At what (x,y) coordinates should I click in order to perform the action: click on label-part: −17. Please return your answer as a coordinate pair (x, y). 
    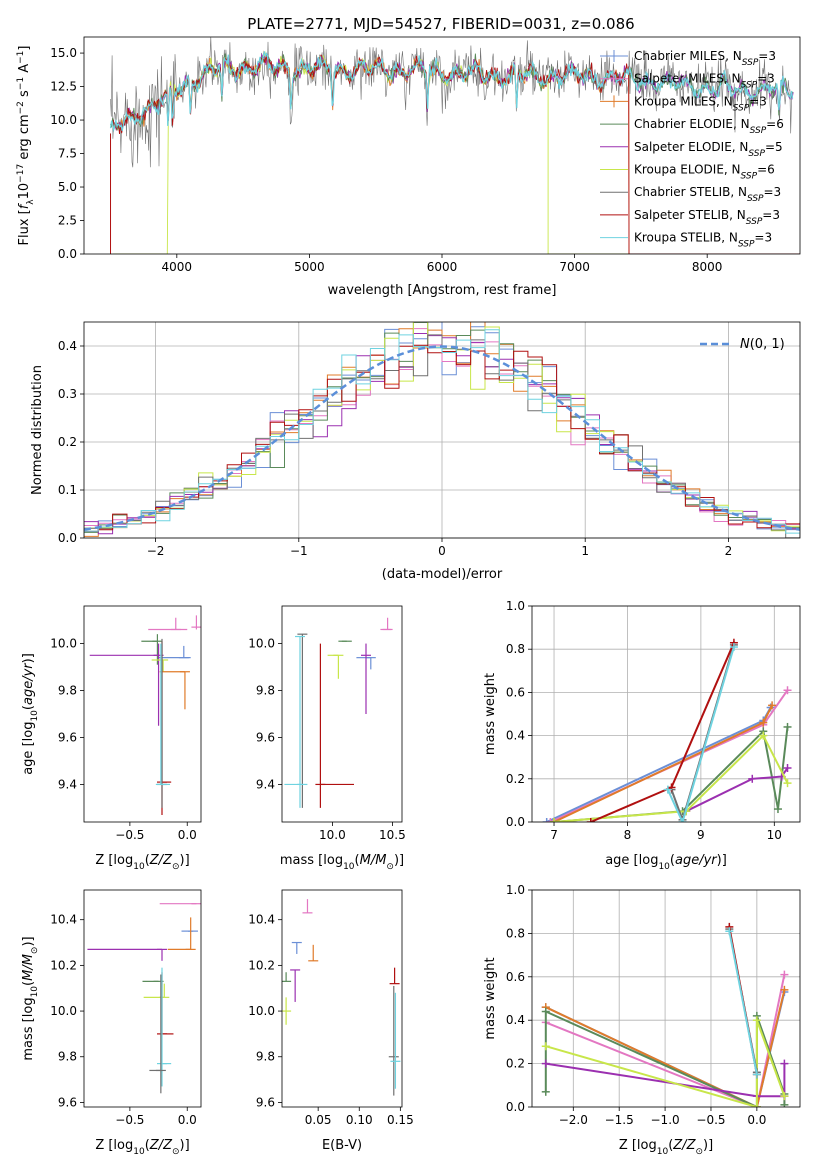
    Looking at the image, I should click on (21, 173).